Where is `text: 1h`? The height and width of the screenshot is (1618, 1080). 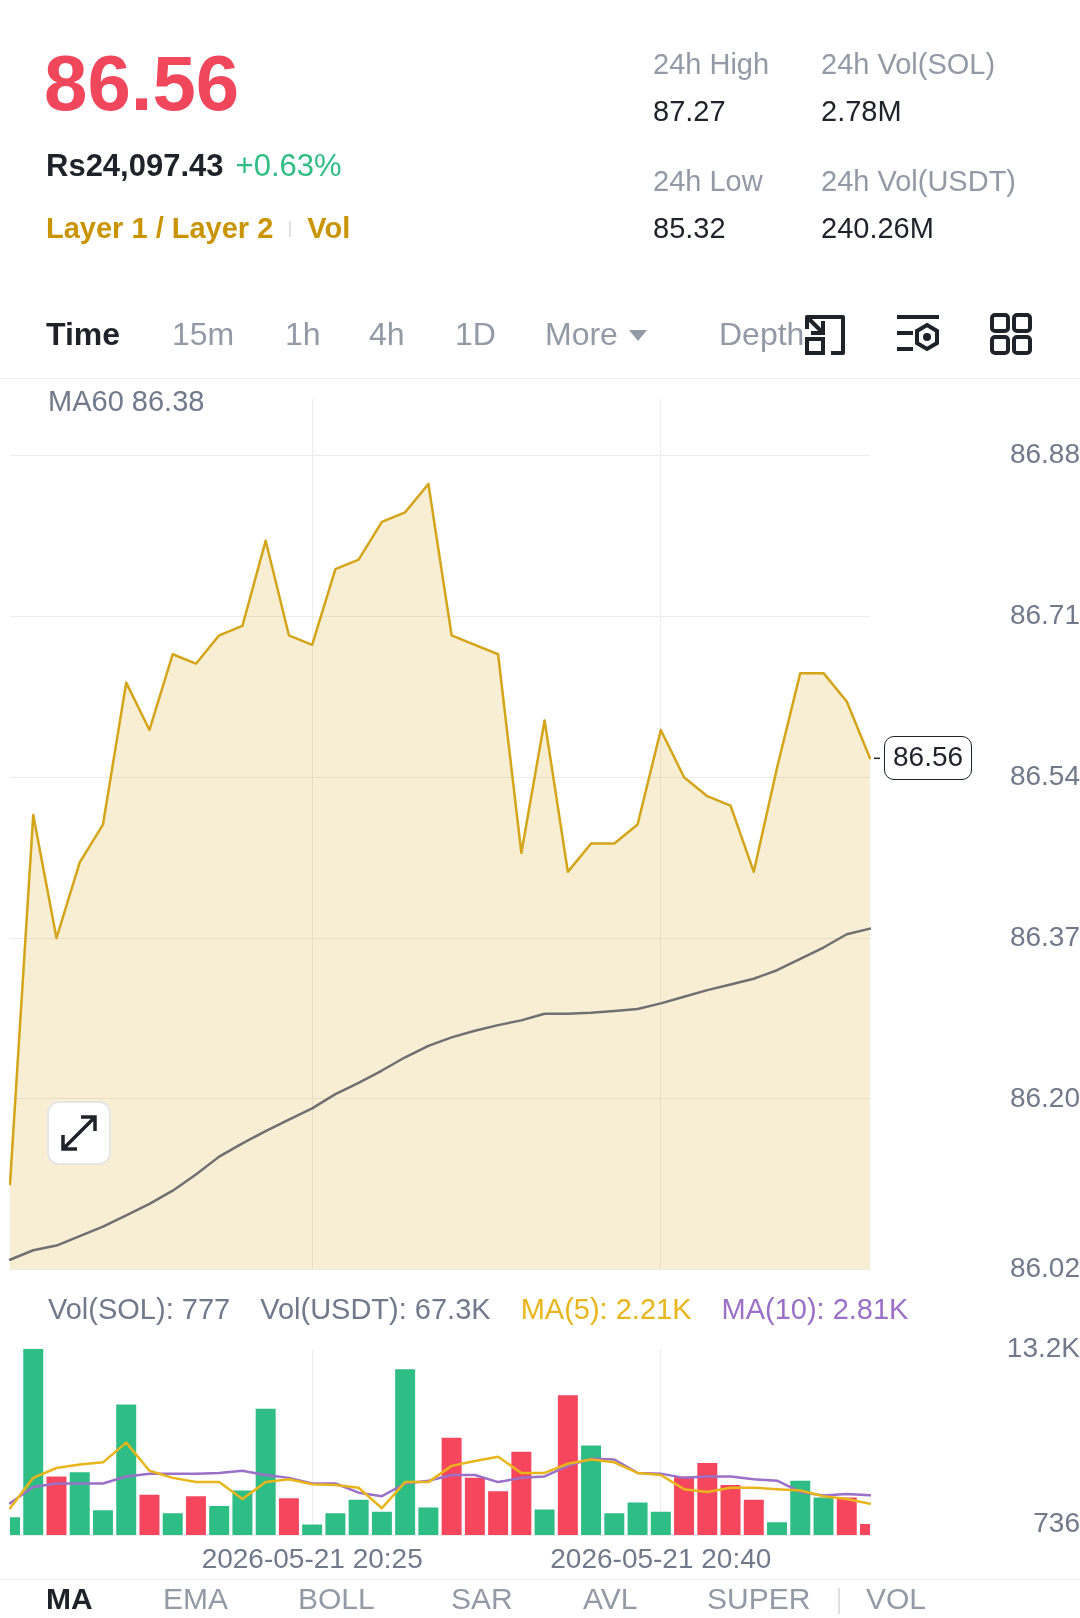 text: 1h is located at coordinates (303, 334).